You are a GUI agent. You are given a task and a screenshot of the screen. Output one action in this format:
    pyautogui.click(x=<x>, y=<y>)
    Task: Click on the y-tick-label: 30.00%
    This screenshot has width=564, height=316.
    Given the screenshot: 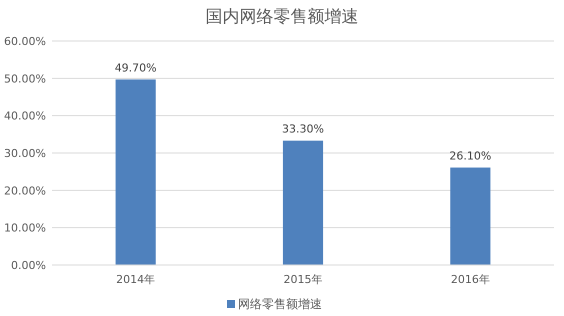 What is the action you would take?
    pyautogui.click(x=25, y=153)
    